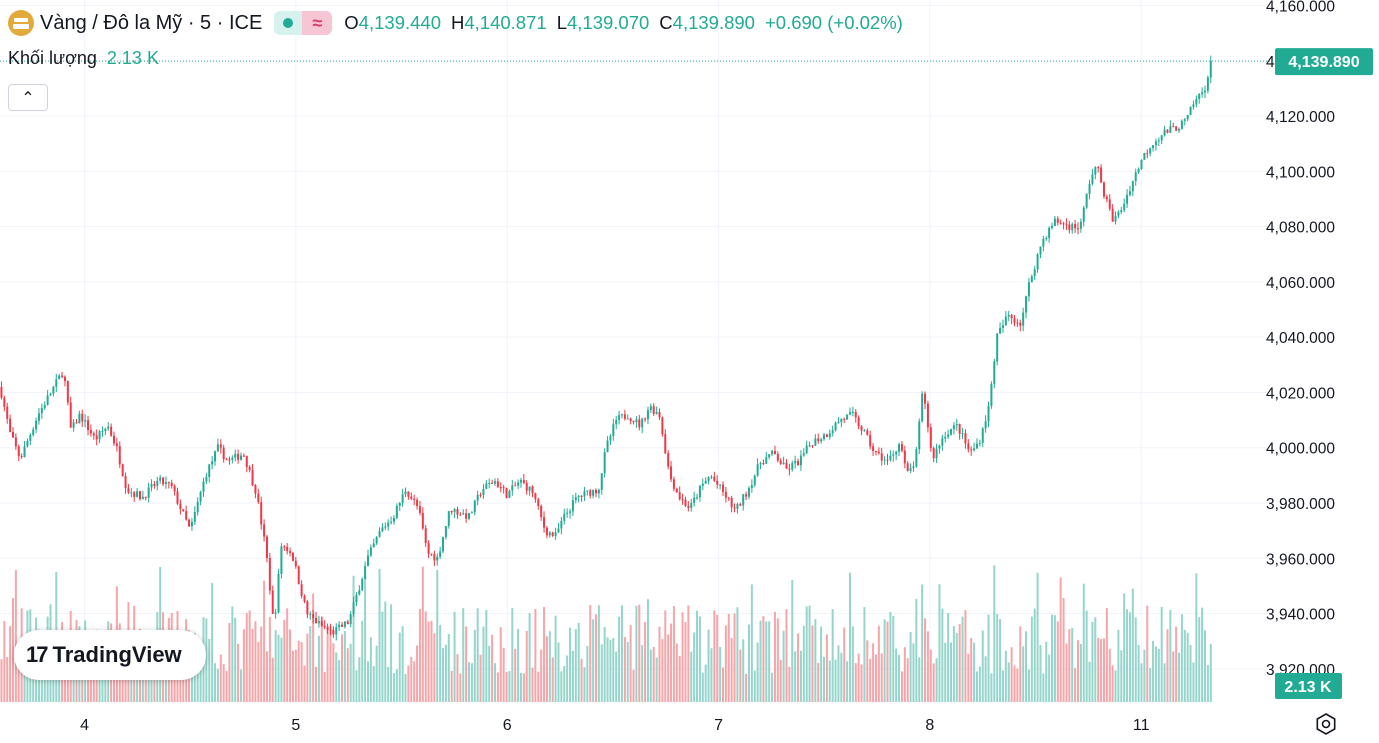 The image size is (1379, 743). I want to click on tradingview-logo: 17 TradingView, so click(110, 655).